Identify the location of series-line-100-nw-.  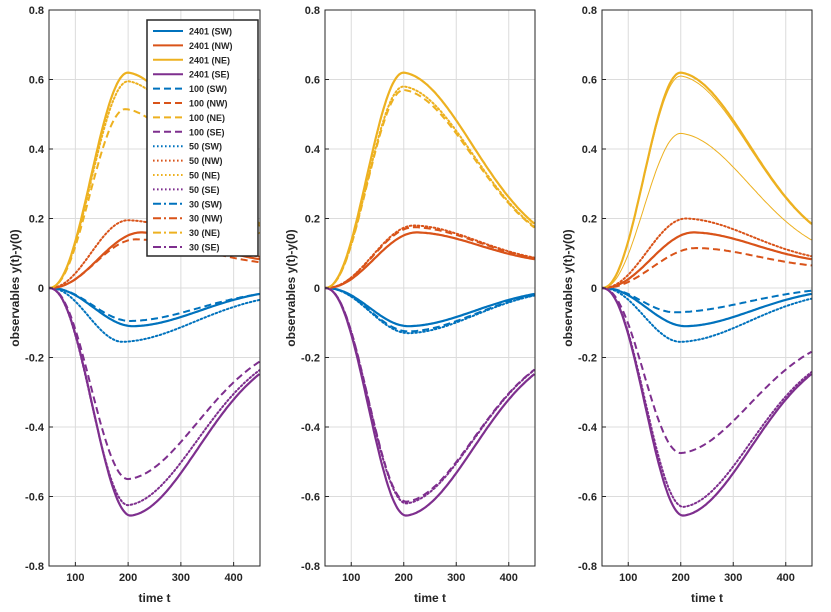
(707, 267).